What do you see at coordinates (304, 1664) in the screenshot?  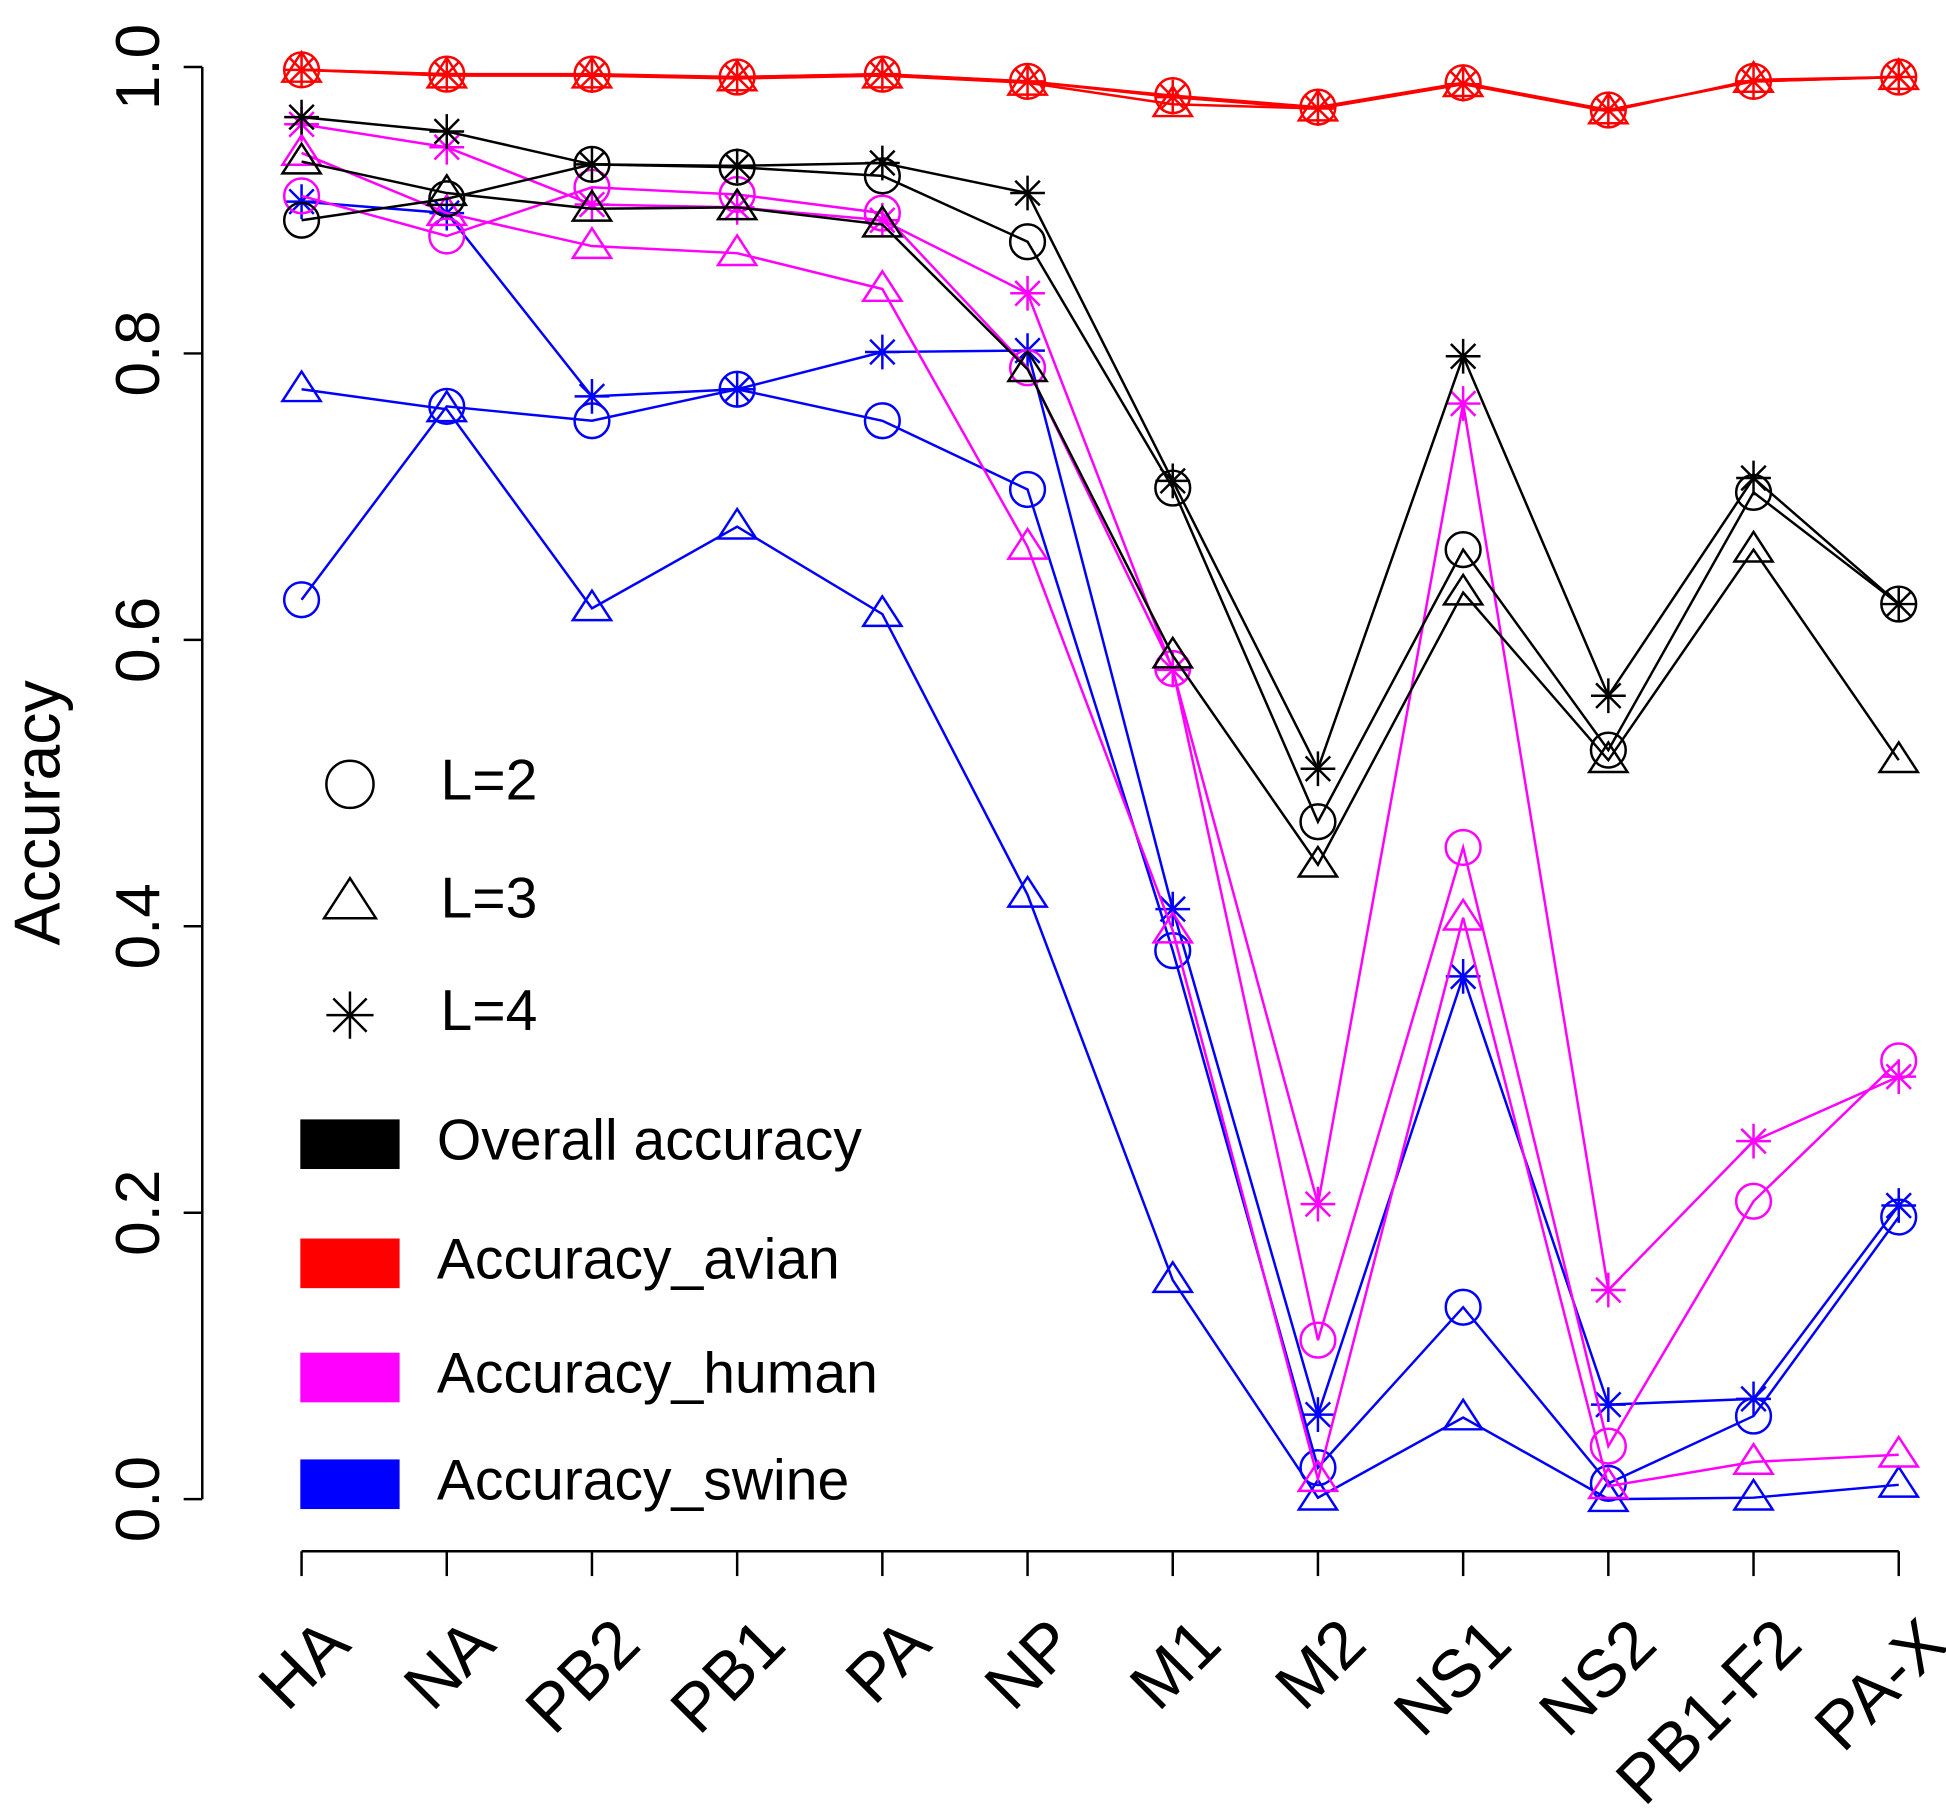 I see `x-tick-label: HA` at bounding box center [304, 1664].